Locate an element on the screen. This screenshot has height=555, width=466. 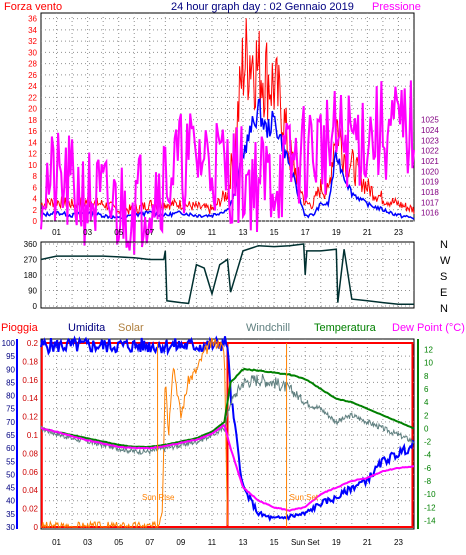
temp-tick-label: -2 is located at coordinates (428, 442).